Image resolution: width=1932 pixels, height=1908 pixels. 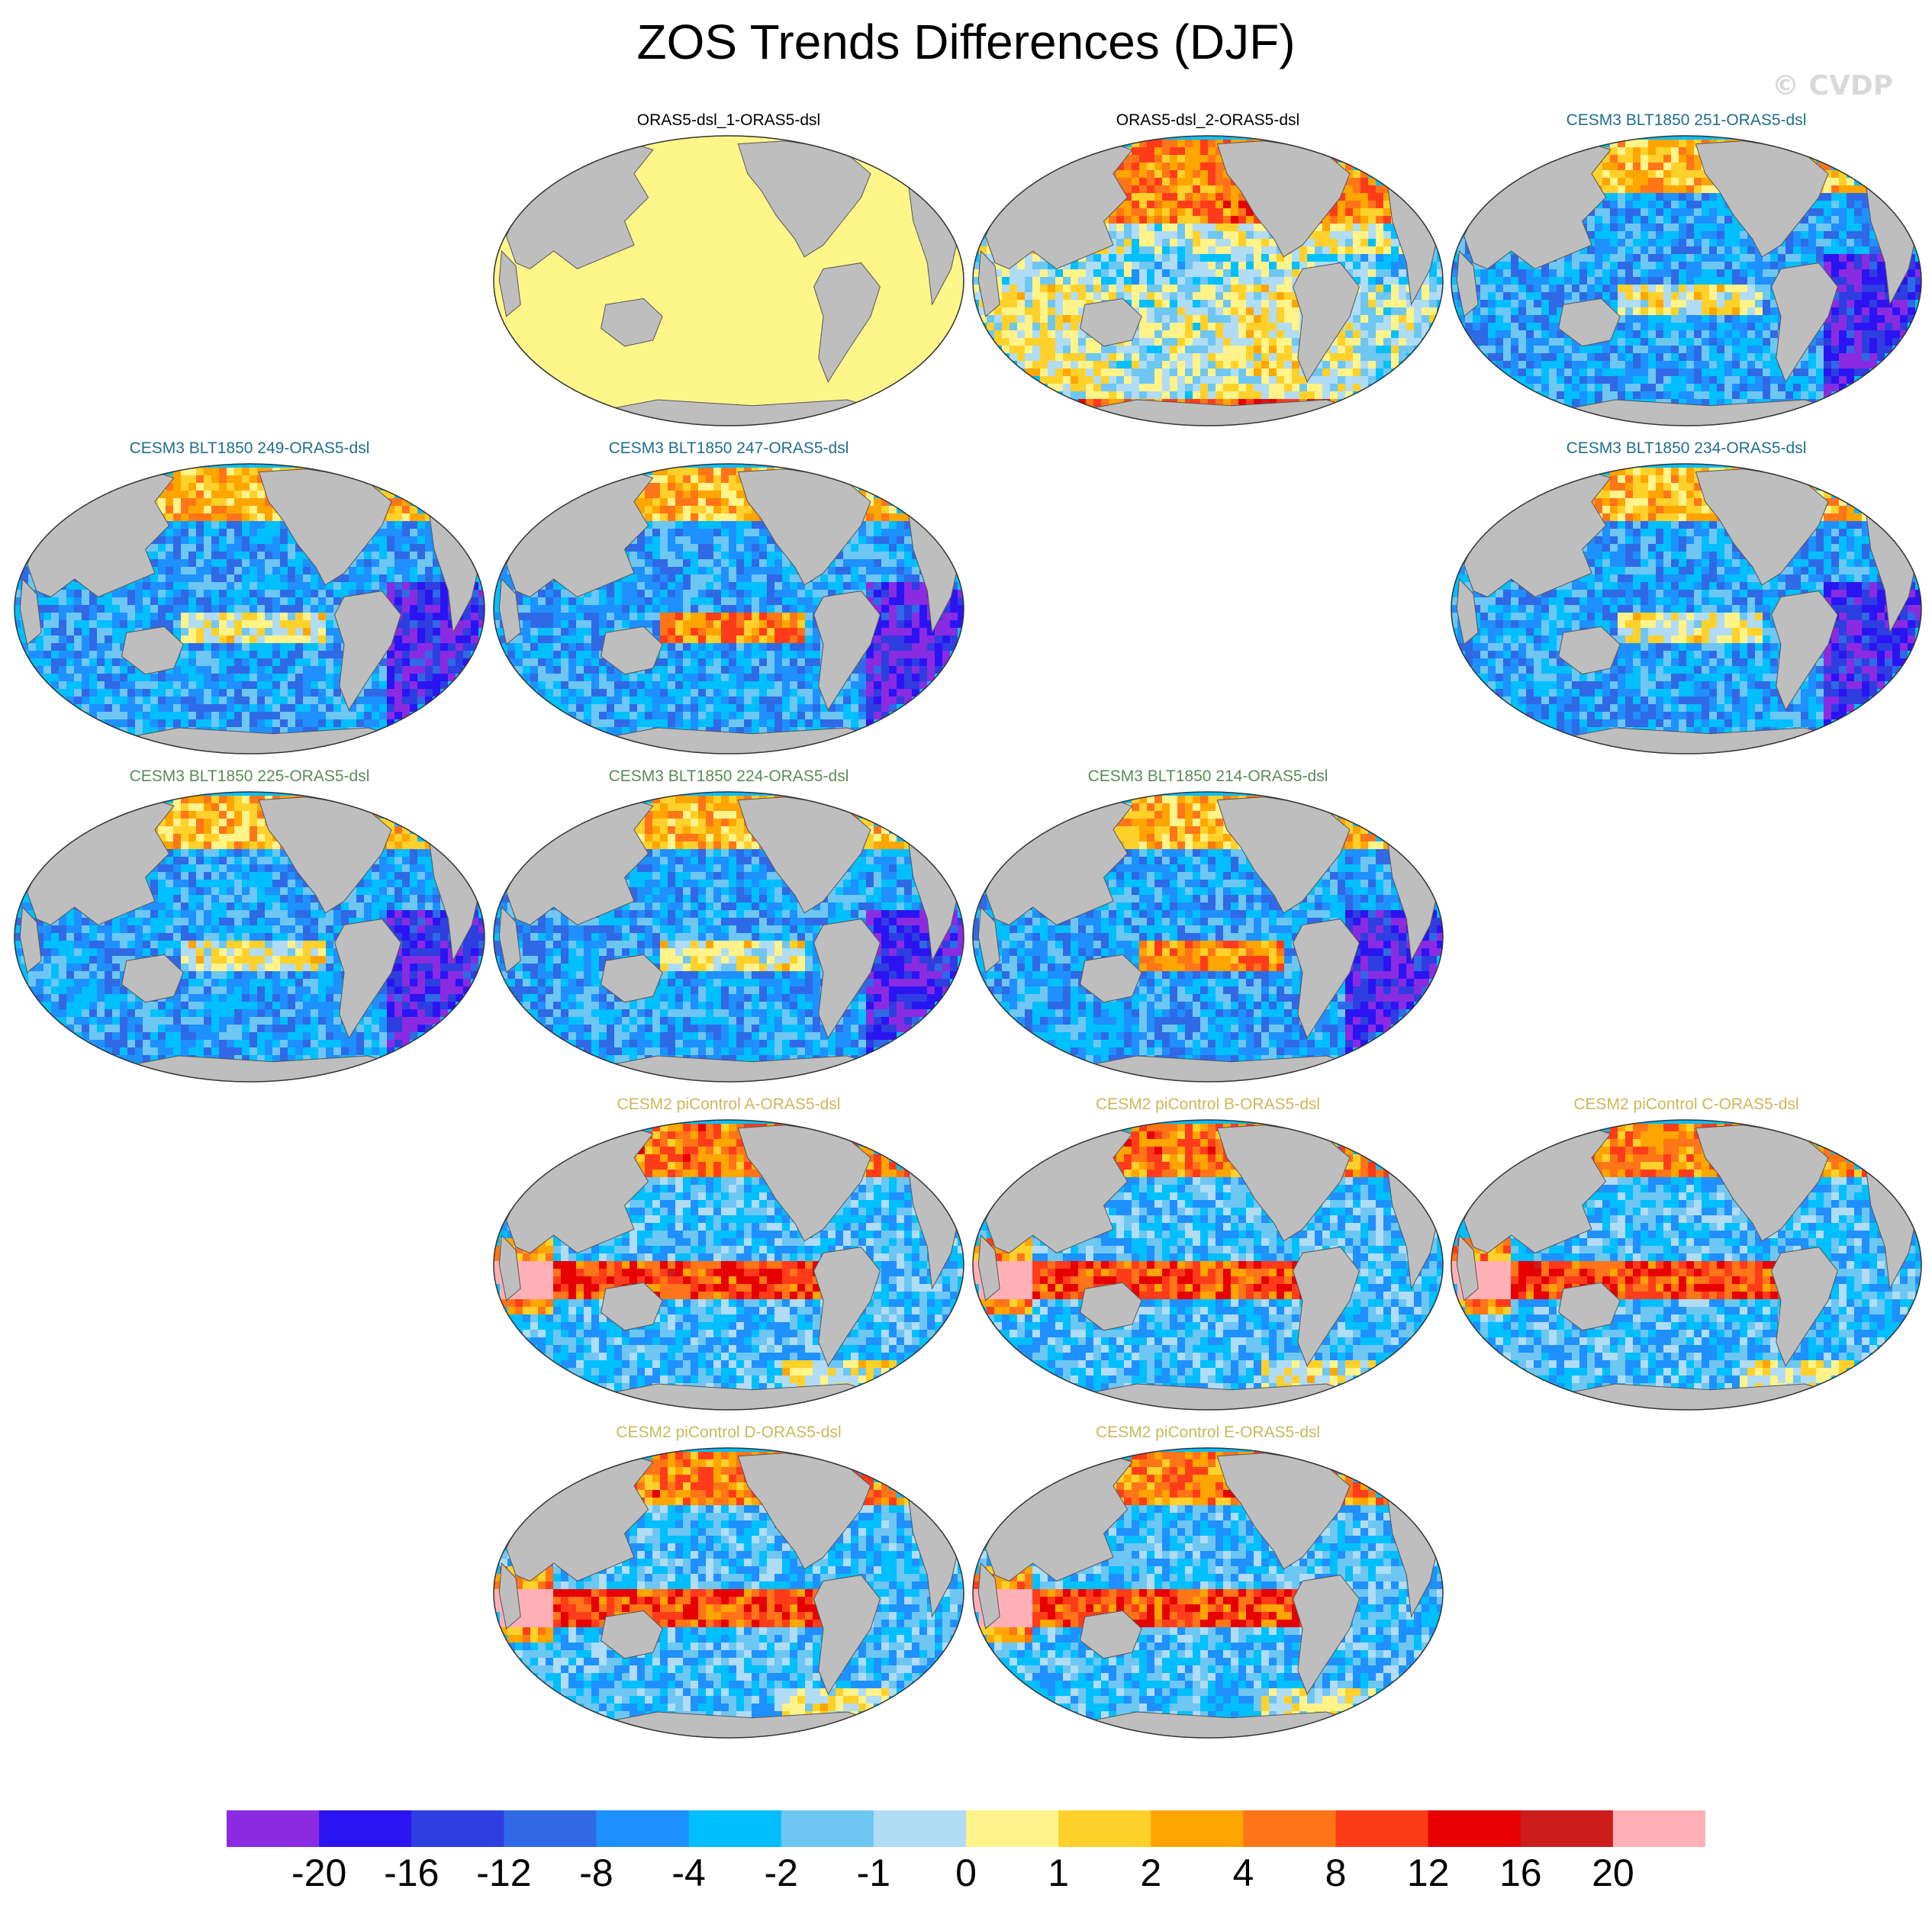 I want to click on colorbar, so click(x=966, y=1829).